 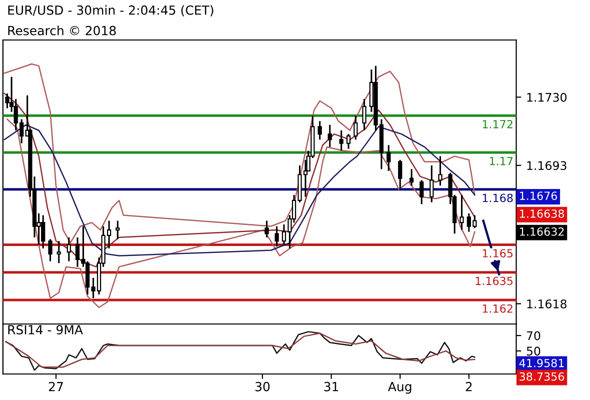 What do you see at coordinates (533, 335) in the screenshot?
I see `y-tick-label: 70` at bounding box center [533, 335].